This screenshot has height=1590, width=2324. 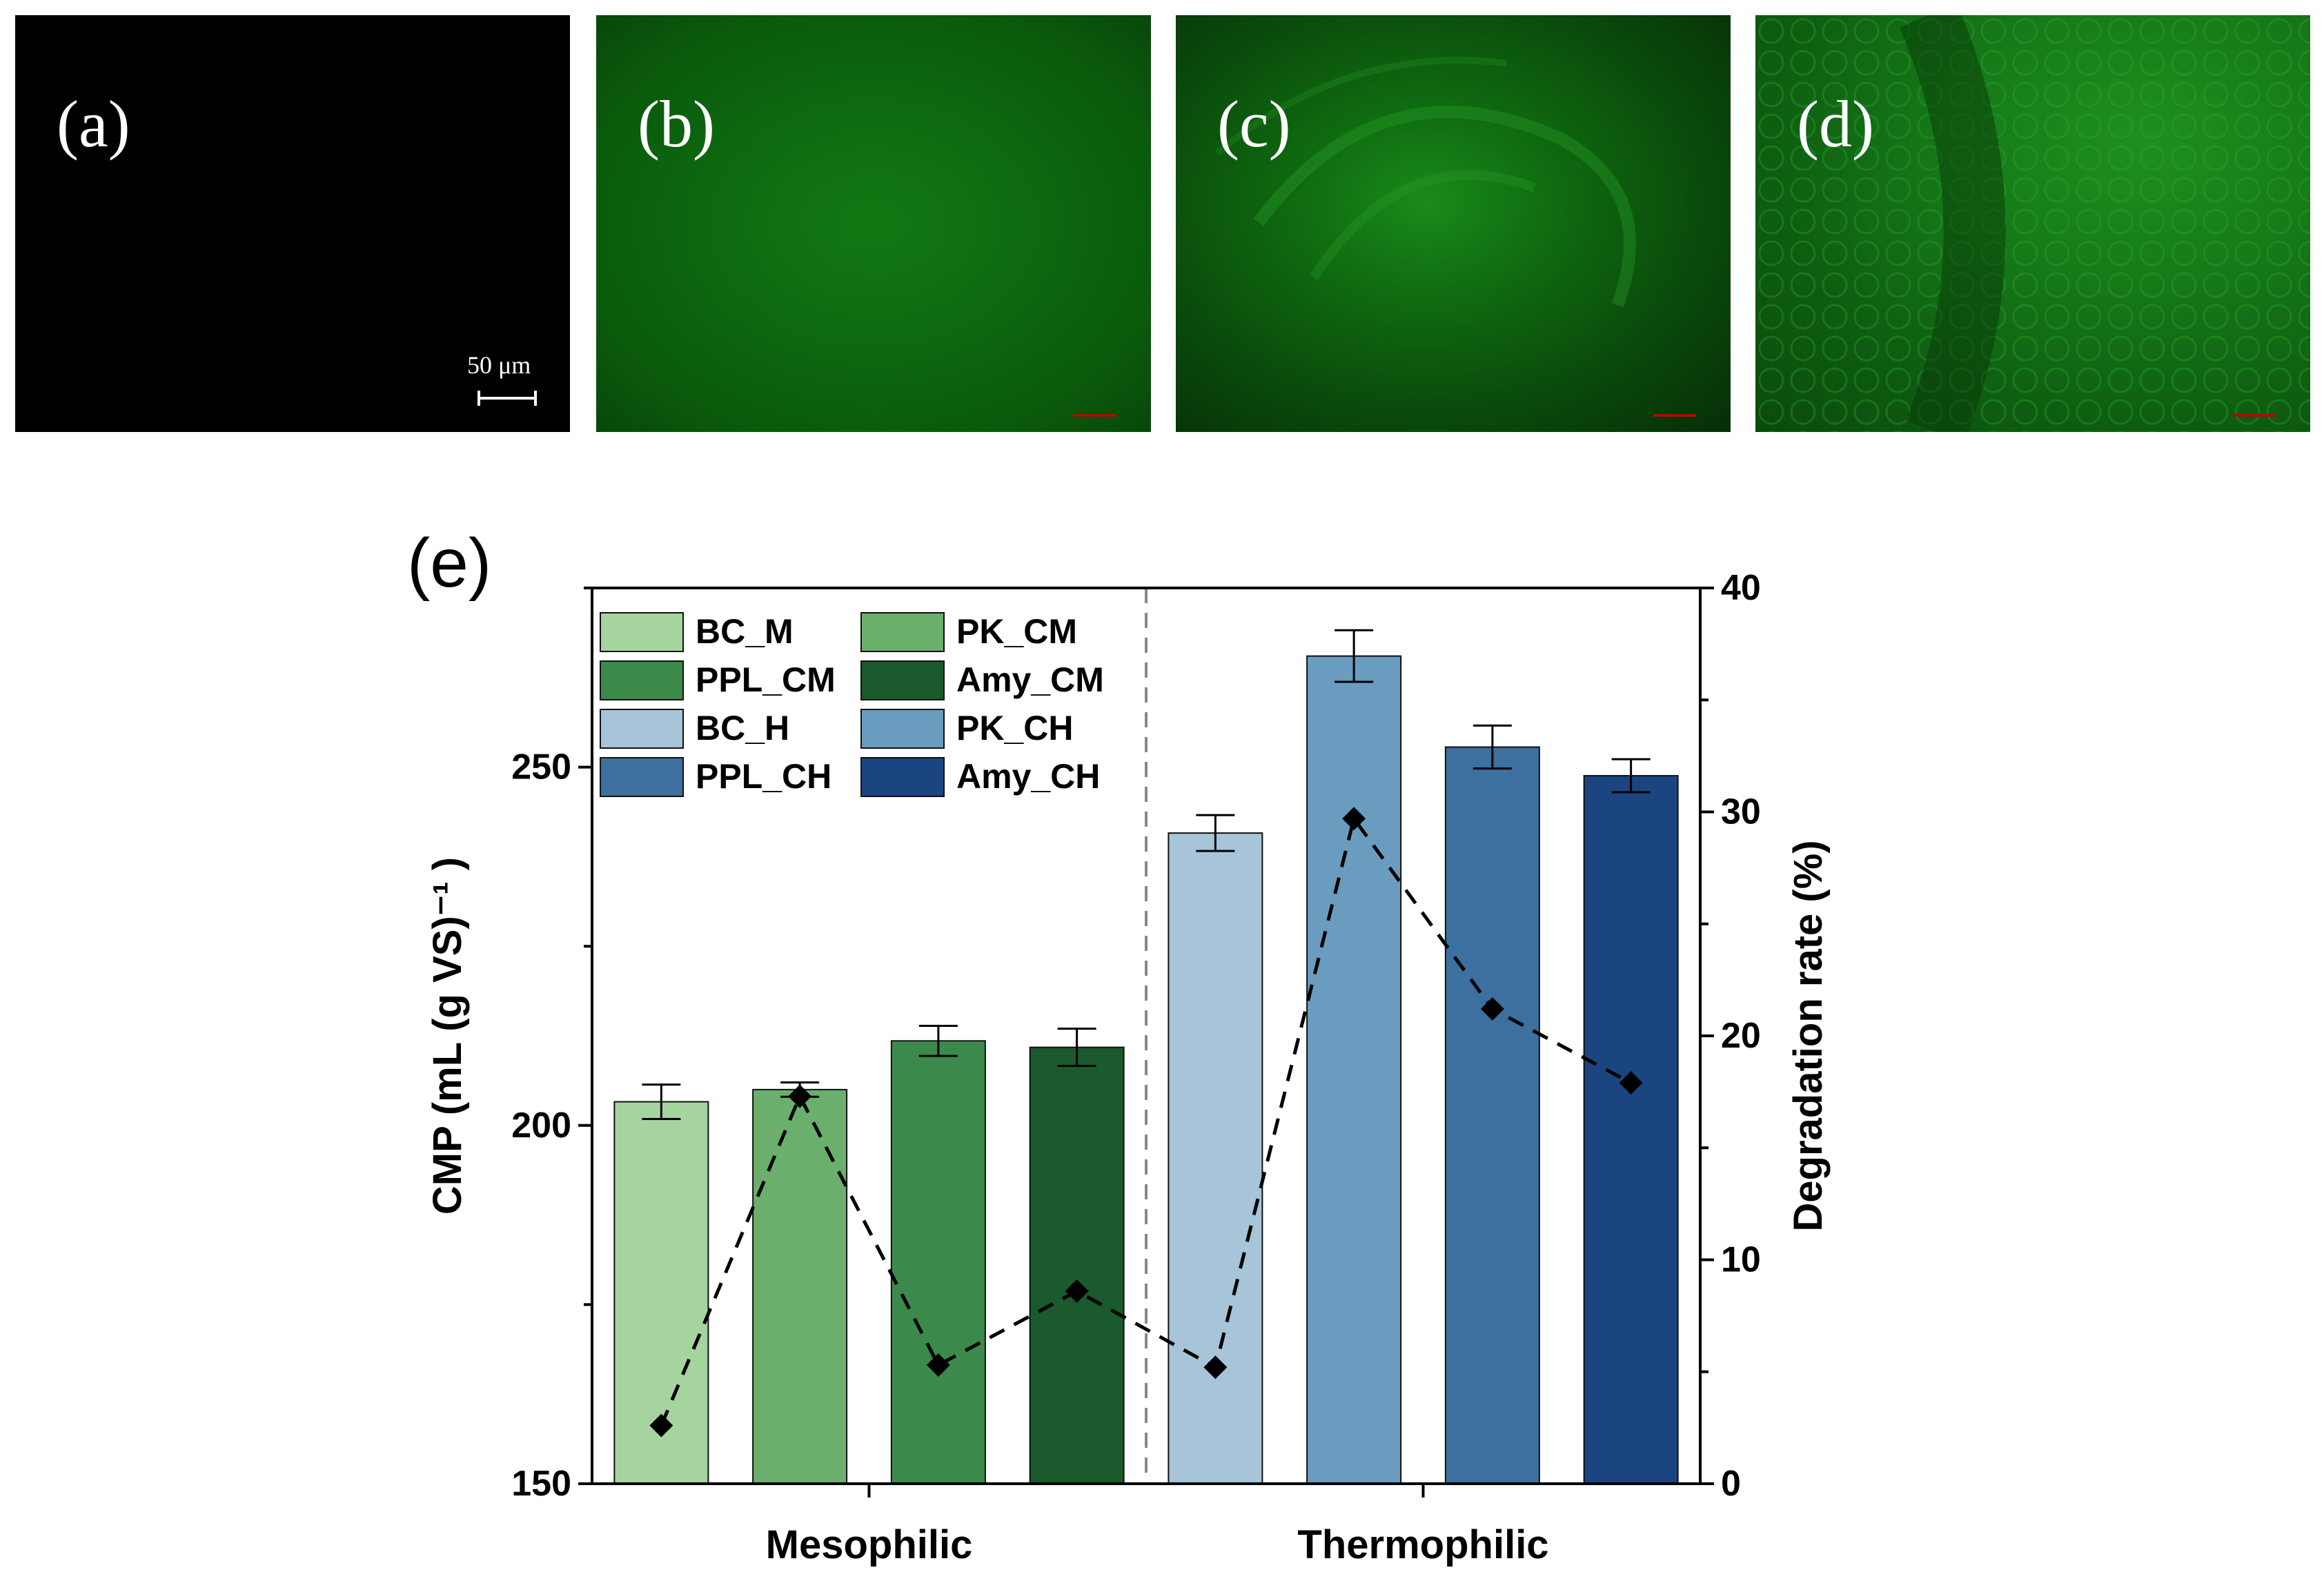 I want to click on bar-PK_CH, so click(x=1354, y=1070).